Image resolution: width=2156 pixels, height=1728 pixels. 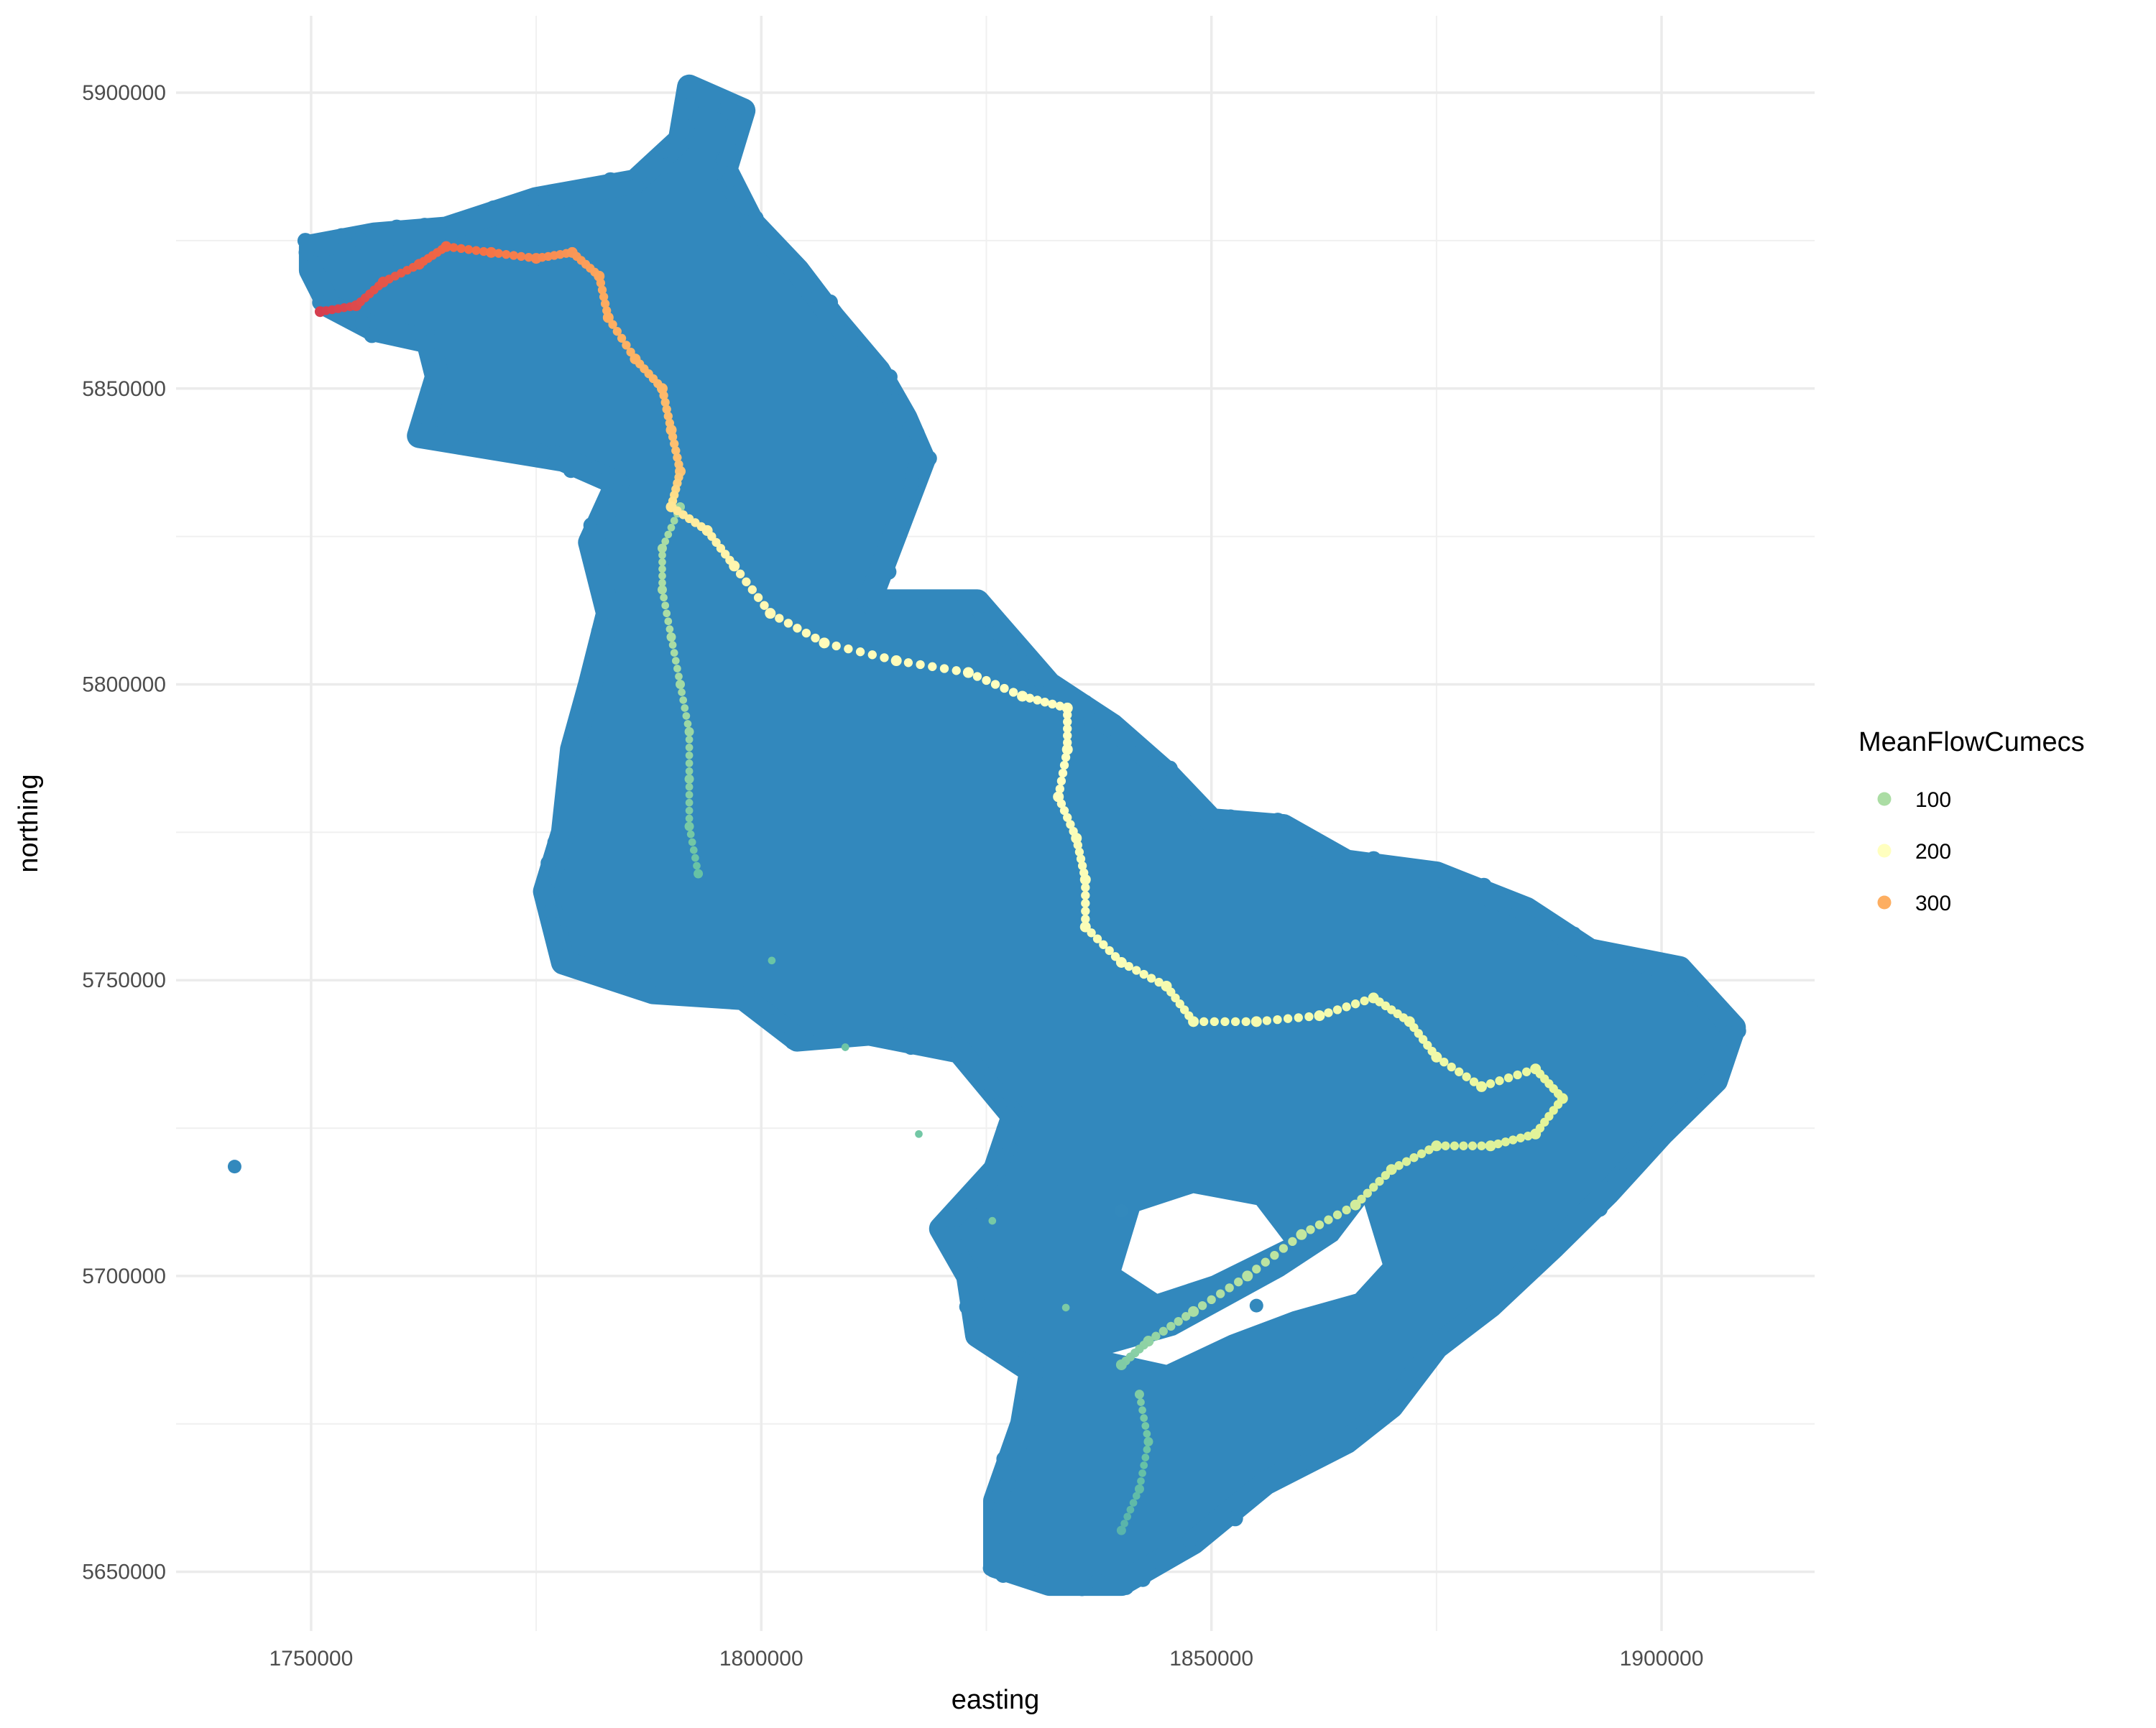 What do you see at coordinates (29, 823) in the screenshot?
I see `y-axis-title: northing` at bounding box center [29, 823].